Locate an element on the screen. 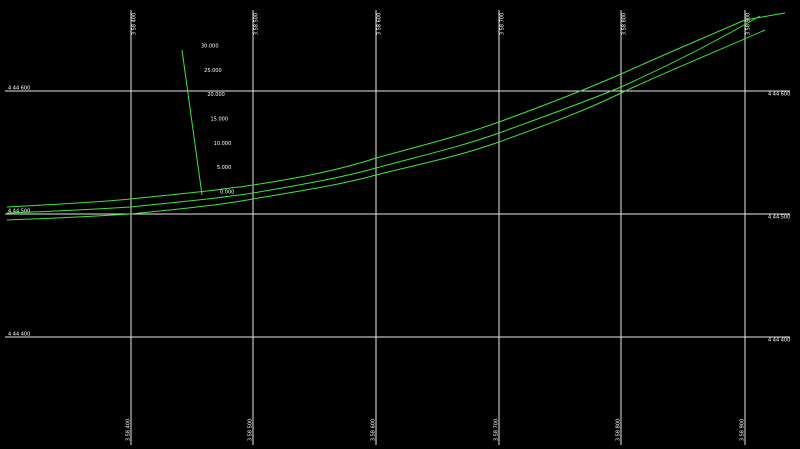 Image resolution: width=800 pixels, height=449 pixels. bottom-coordinate-label: 3 58 900 is located at coordinates (743, 430).